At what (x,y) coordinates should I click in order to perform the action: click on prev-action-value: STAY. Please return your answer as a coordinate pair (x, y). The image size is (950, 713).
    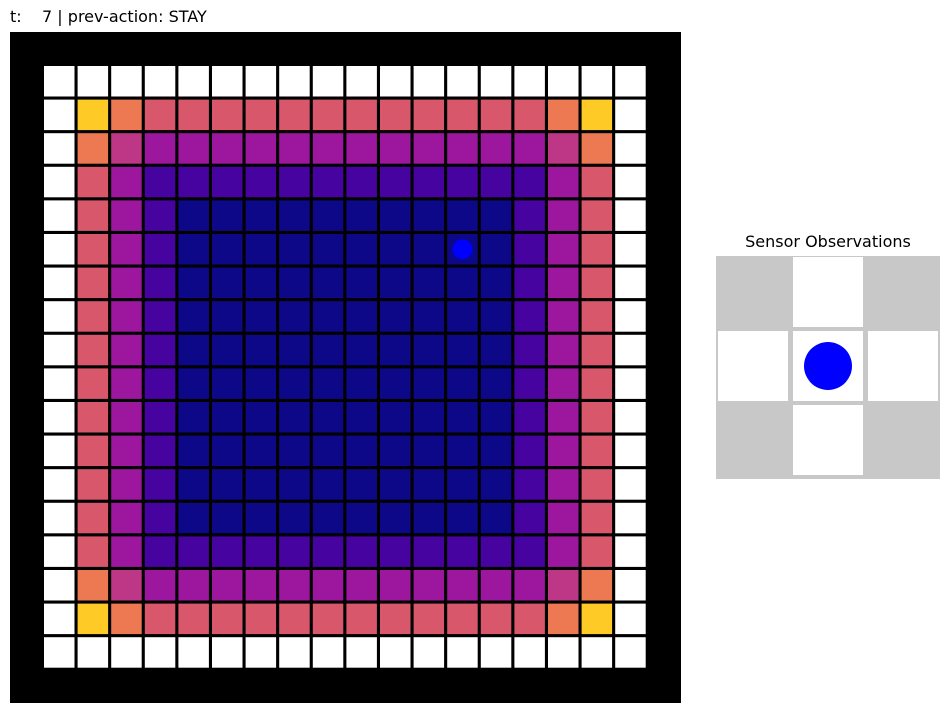
    Looking at the image, I should click on (187, 16).